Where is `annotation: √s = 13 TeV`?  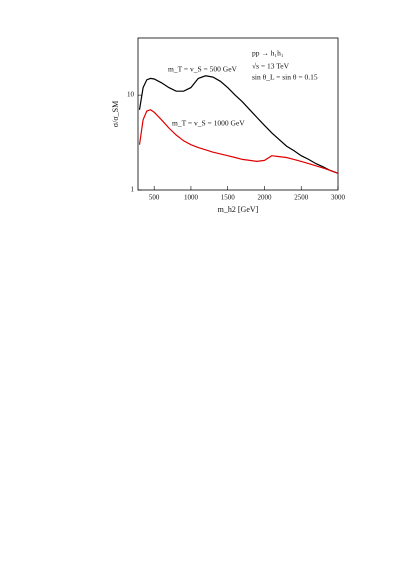 annotation: √s = 13 TeV is located at coordinates (271, 66).